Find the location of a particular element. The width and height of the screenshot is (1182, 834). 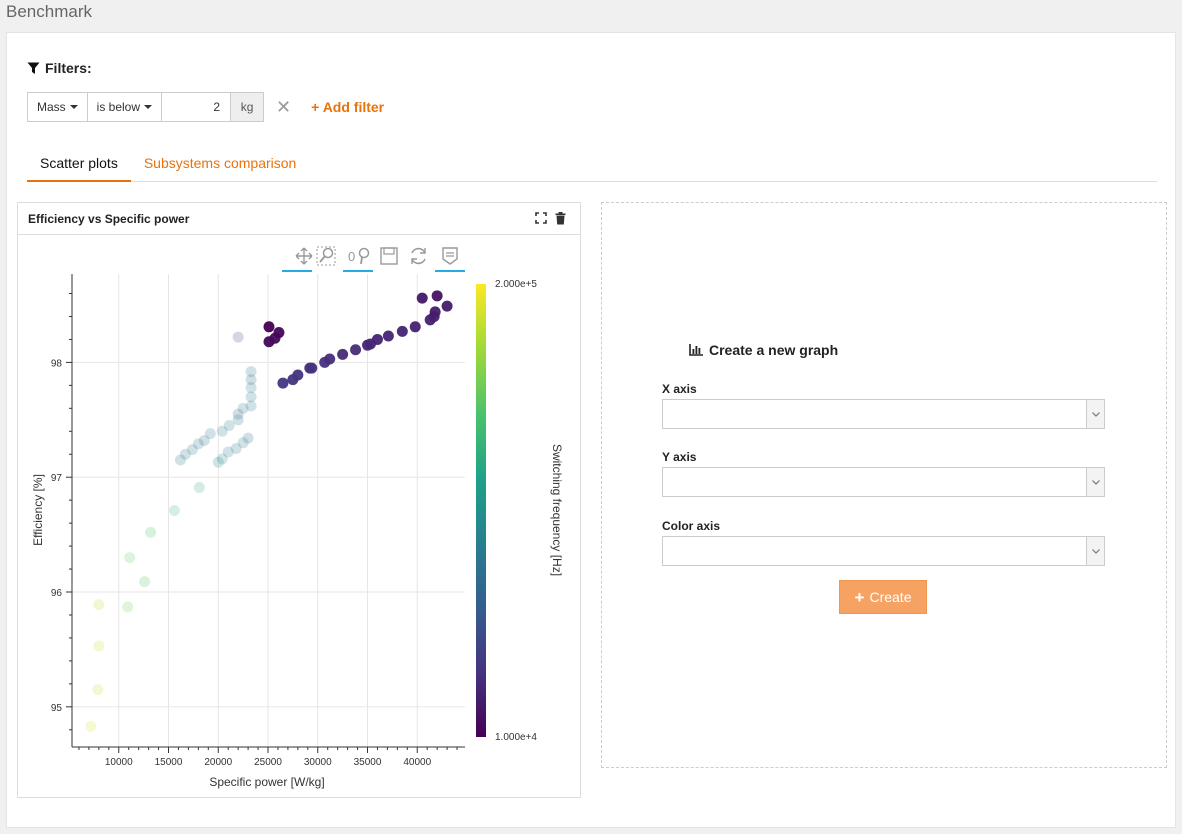

y-tick-label: 95 is located at coordinates (57, 708).